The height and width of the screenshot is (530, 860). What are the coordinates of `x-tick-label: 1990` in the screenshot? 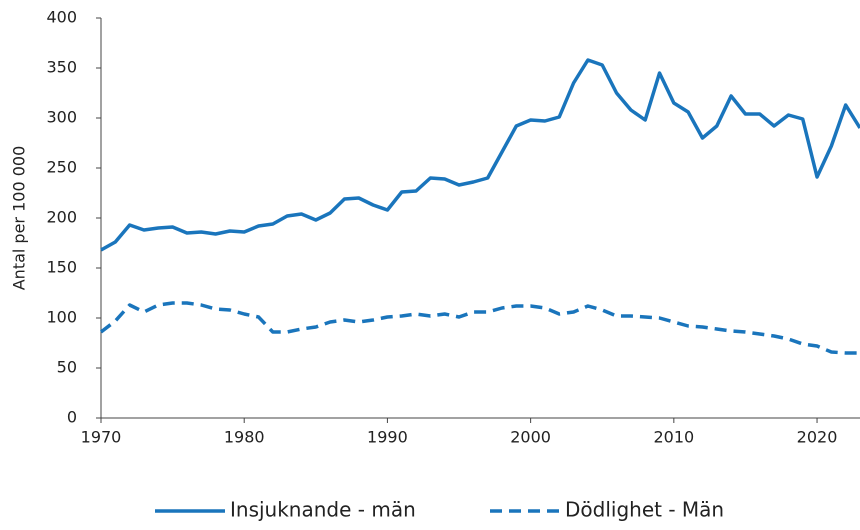 It's located at (387, 437).